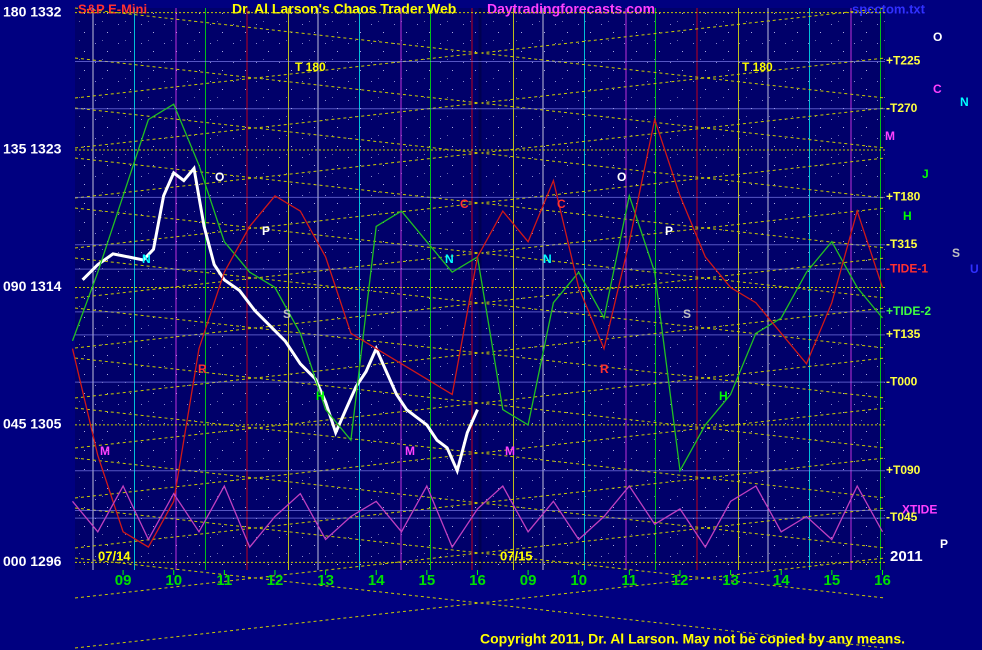 The image size is (982, 650). Describe the element at coordinates (925, 174) in the screenshot. I see `annotation: J` at that location.